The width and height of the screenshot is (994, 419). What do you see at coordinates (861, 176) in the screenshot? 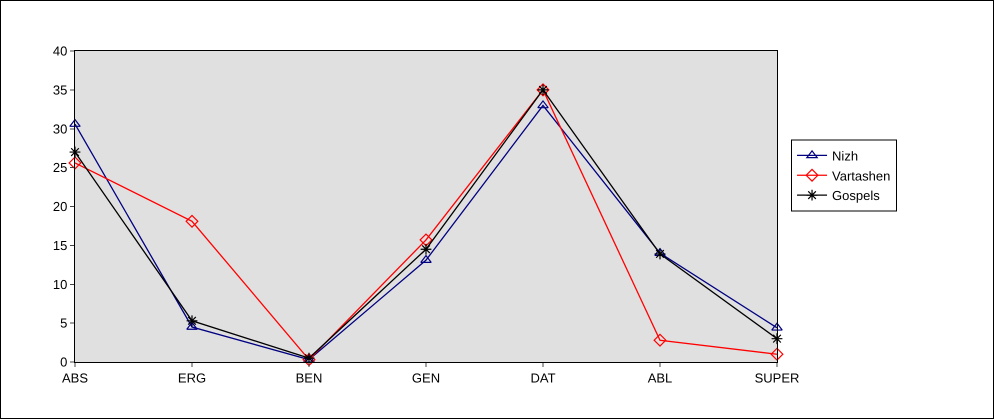
I see `legend-label: Vartashen` at bounding box center [861, 176].